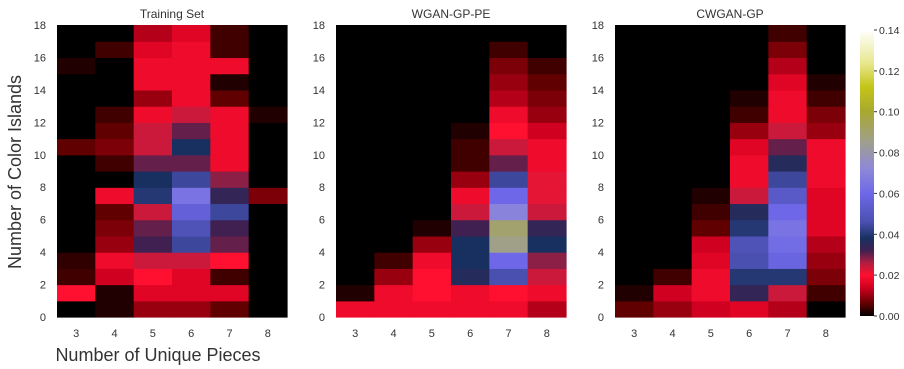  I want to click on panel-title: CWGAN-GP, so click(729, 14).